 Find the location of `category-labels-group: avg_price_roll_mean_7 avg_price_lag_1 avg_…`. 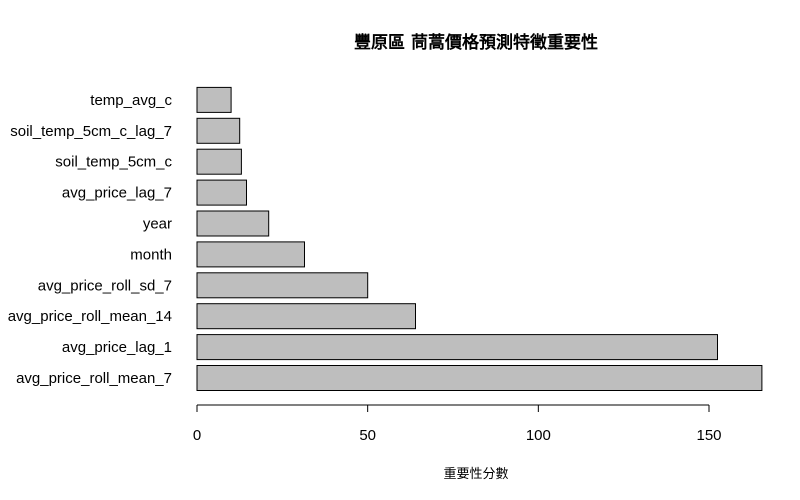

category-labels-group: avg_price_roll_mean_7 avg_price_lag_1 avg_… is located at coordinates (90, 239).